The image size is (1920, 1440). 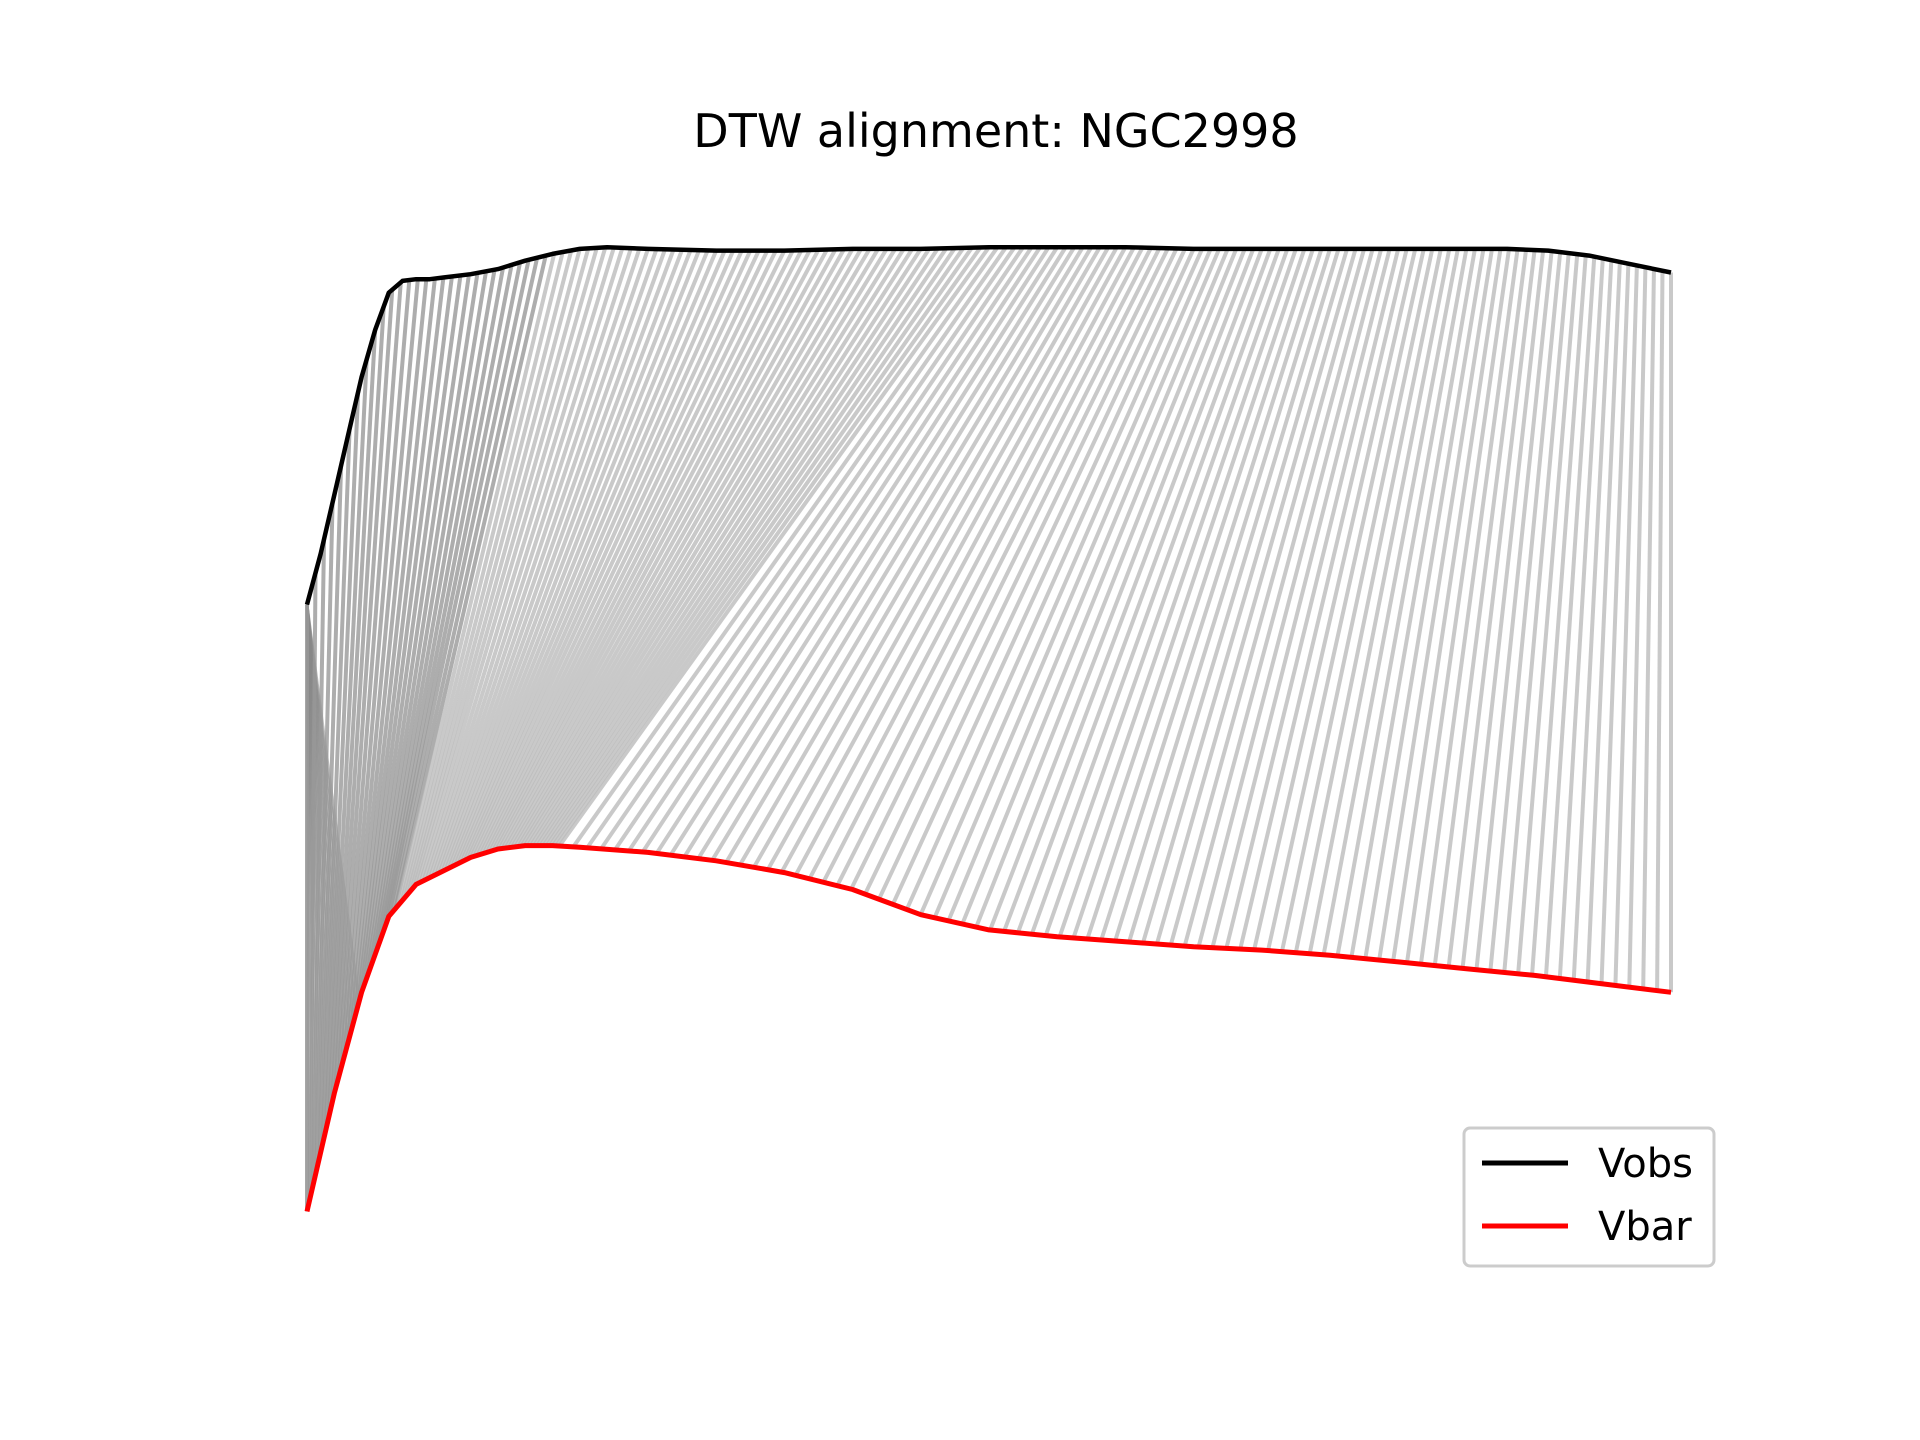 What do you see at coordinates (1645, 1227) in the screenshot?
I see `legend-label-vbar: Vbar` at bounding box center [1645, 1227].